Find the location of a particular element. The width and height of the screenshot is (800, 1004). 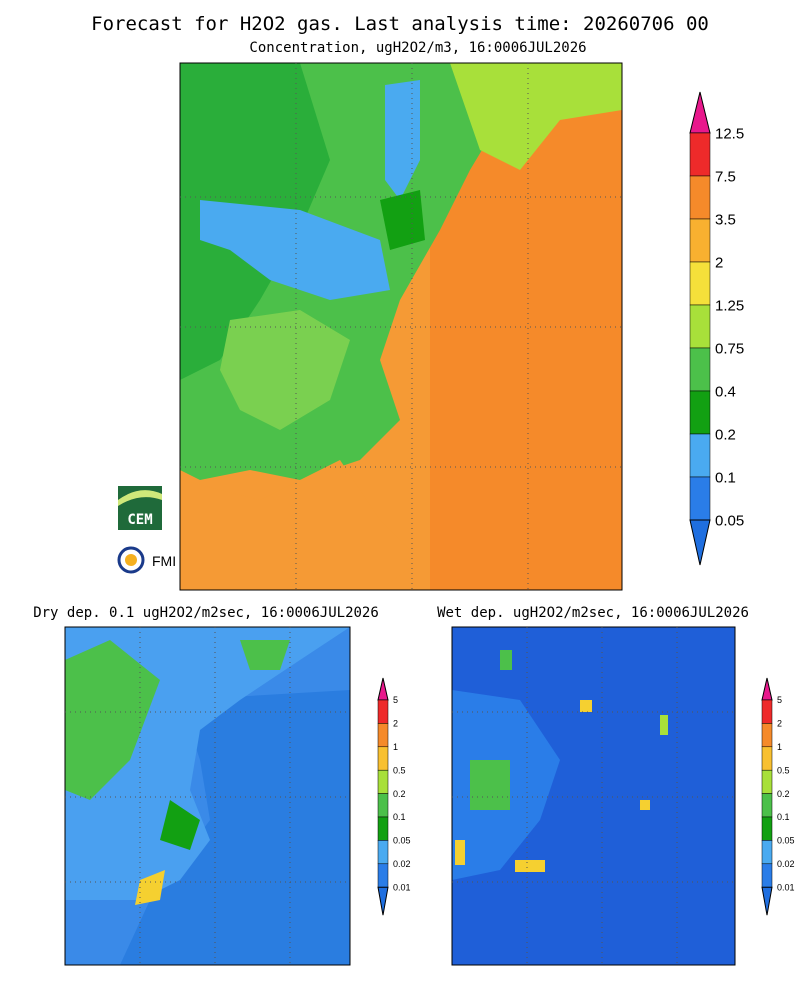

cem-text: CEM is located at coordinates (139, 520).